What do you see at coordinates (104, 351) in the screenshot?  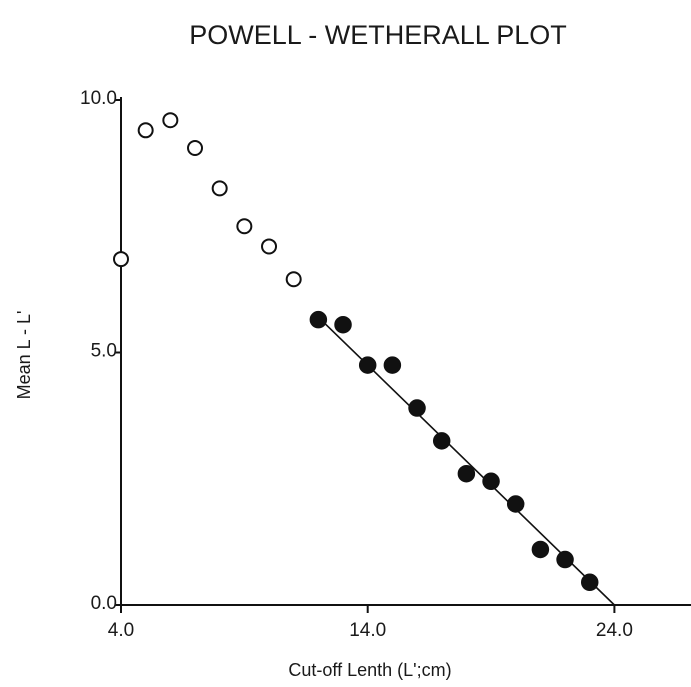 I see `y-tick-label-1: 5.0` at bounding box center [104, 351].